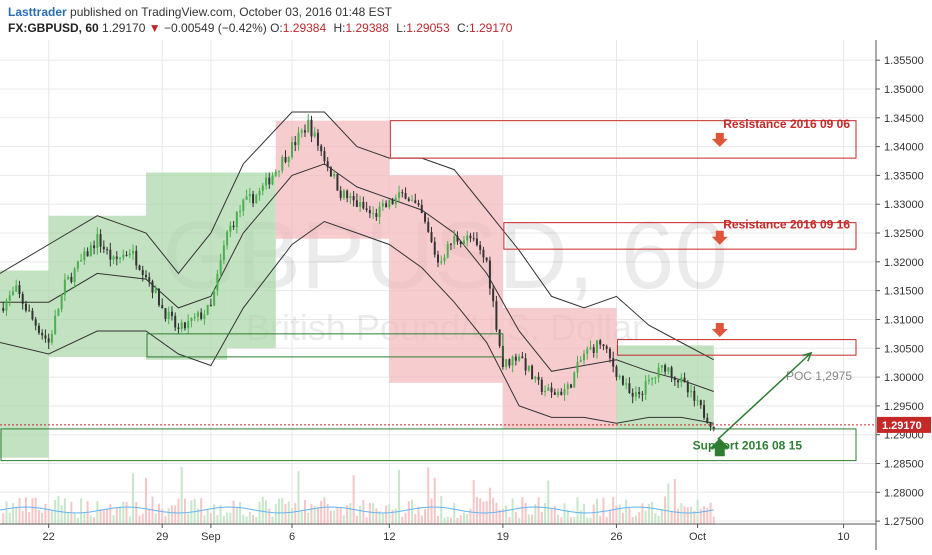 The width and height of the screenshot is (932, 555). I want to click on y-tick-label: 1.28000, so click(904, 493).